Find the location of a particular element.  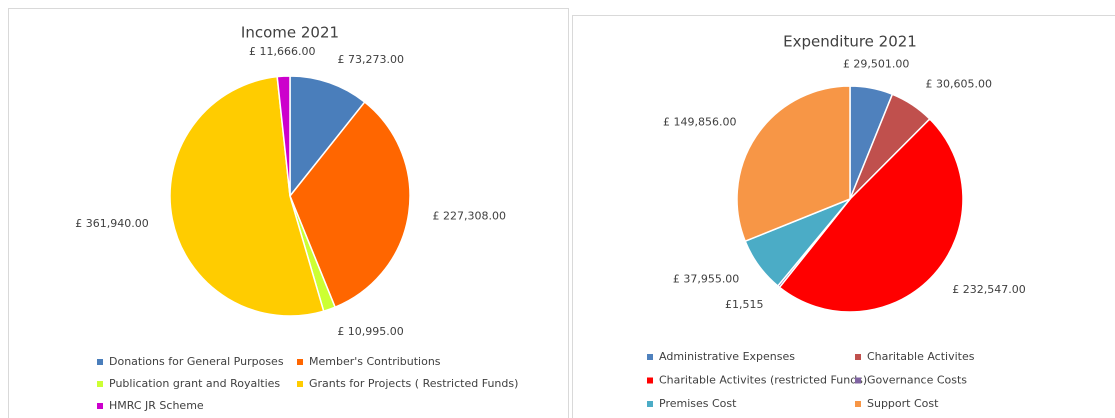

data-label: £ 37,955.00 is located at coordinates (706, 279).